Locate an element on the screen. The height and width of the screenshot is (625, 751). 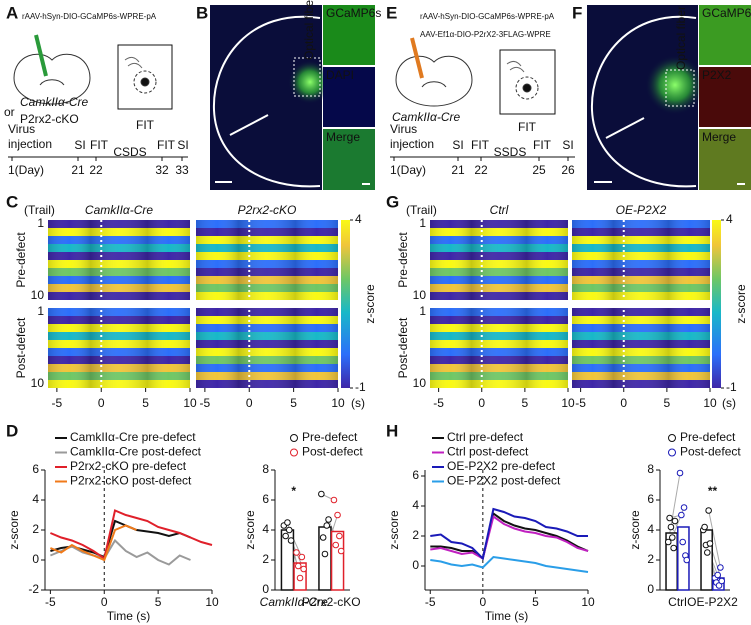
legend-label: P2rx2-cKO post-defect is located at coordinates (131, 481).